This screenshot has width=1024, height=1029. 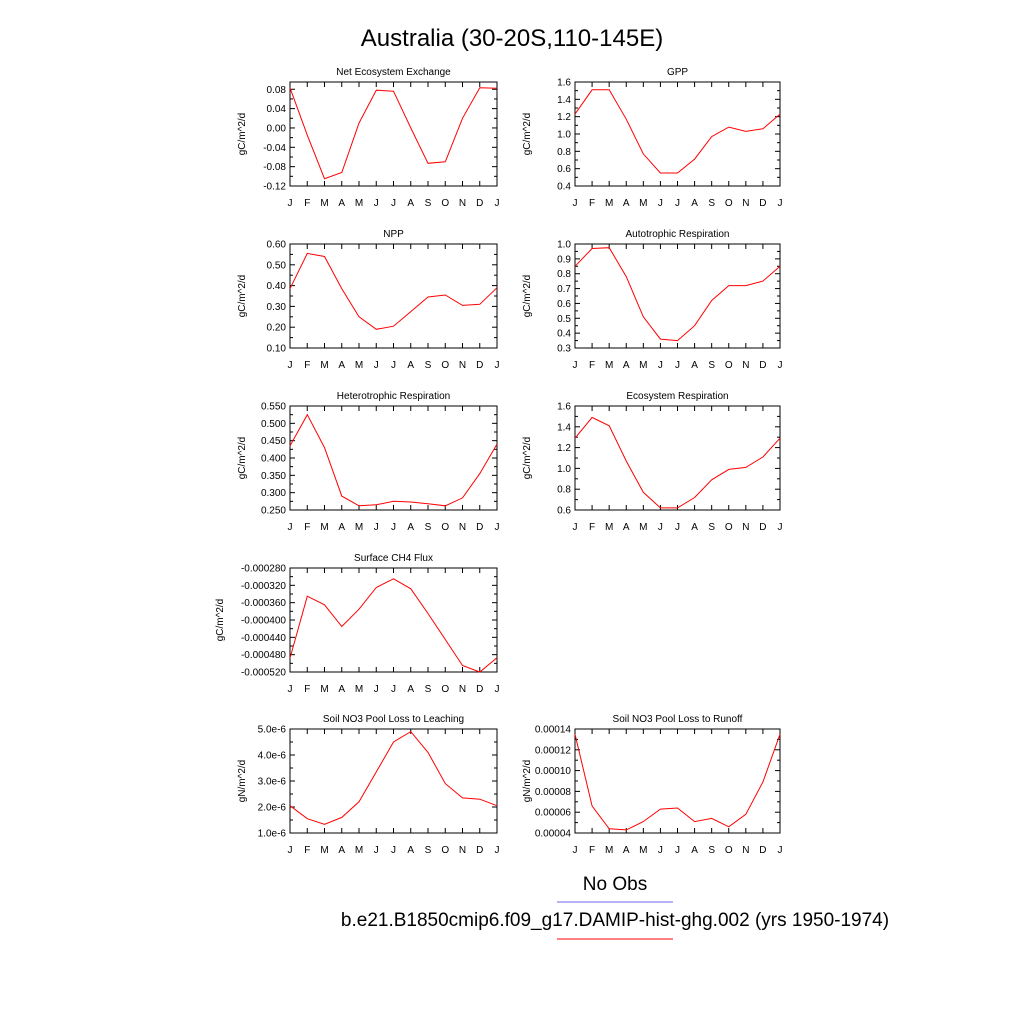 I want to click on y-tick-label: 0.00006, so click(x=553, y=813).